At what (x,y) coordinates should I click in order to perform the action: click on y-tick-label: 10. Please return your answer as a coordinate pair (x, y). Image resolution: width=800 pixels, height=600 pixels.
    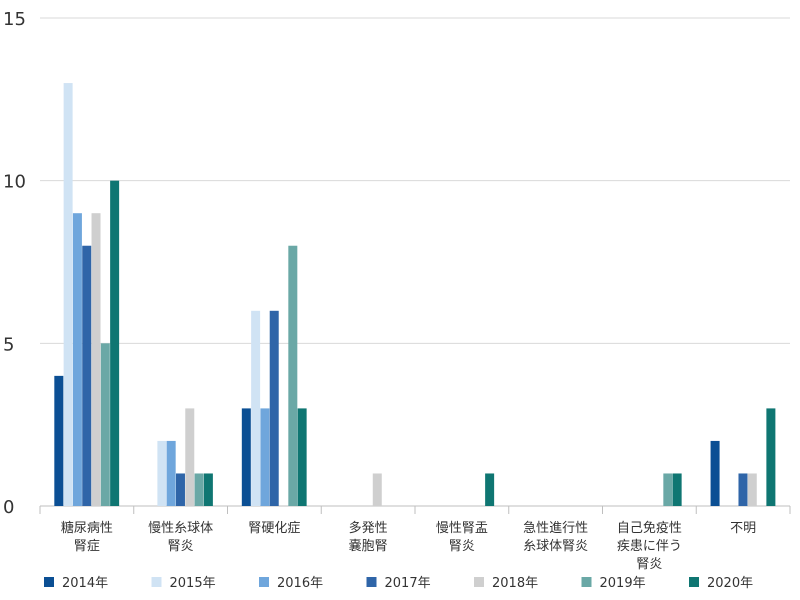
    Looking at the image, I should click on (14, 182).